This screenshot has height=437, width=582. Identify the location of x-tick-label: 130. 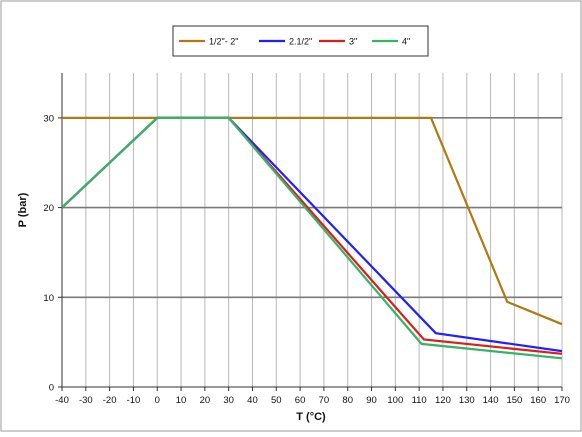
(467, 400).